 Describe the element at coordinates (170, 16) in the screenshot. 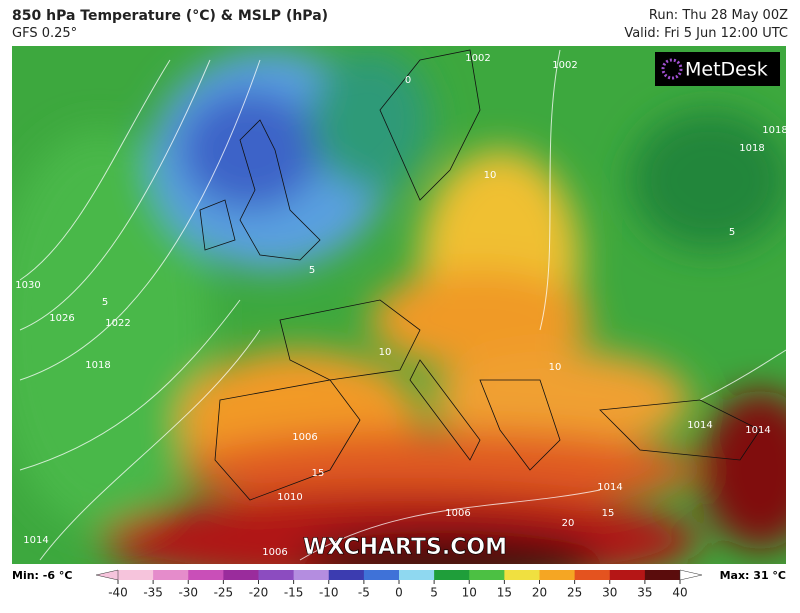

I see `title: 850 hPa Temperature (°C) & MSLP (hPa)` at that location.